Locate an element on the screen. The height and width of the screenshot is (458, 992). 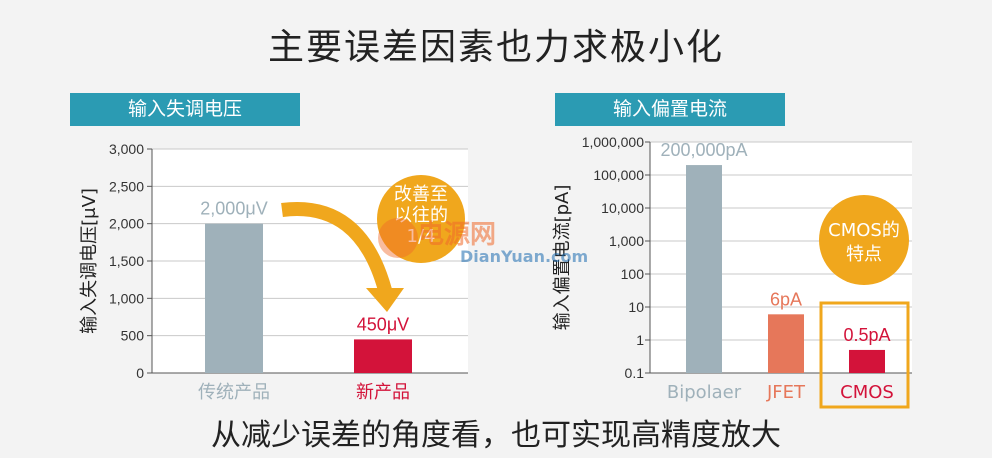
y-tick-label: 10,000 is located at coordinates (622, 208).